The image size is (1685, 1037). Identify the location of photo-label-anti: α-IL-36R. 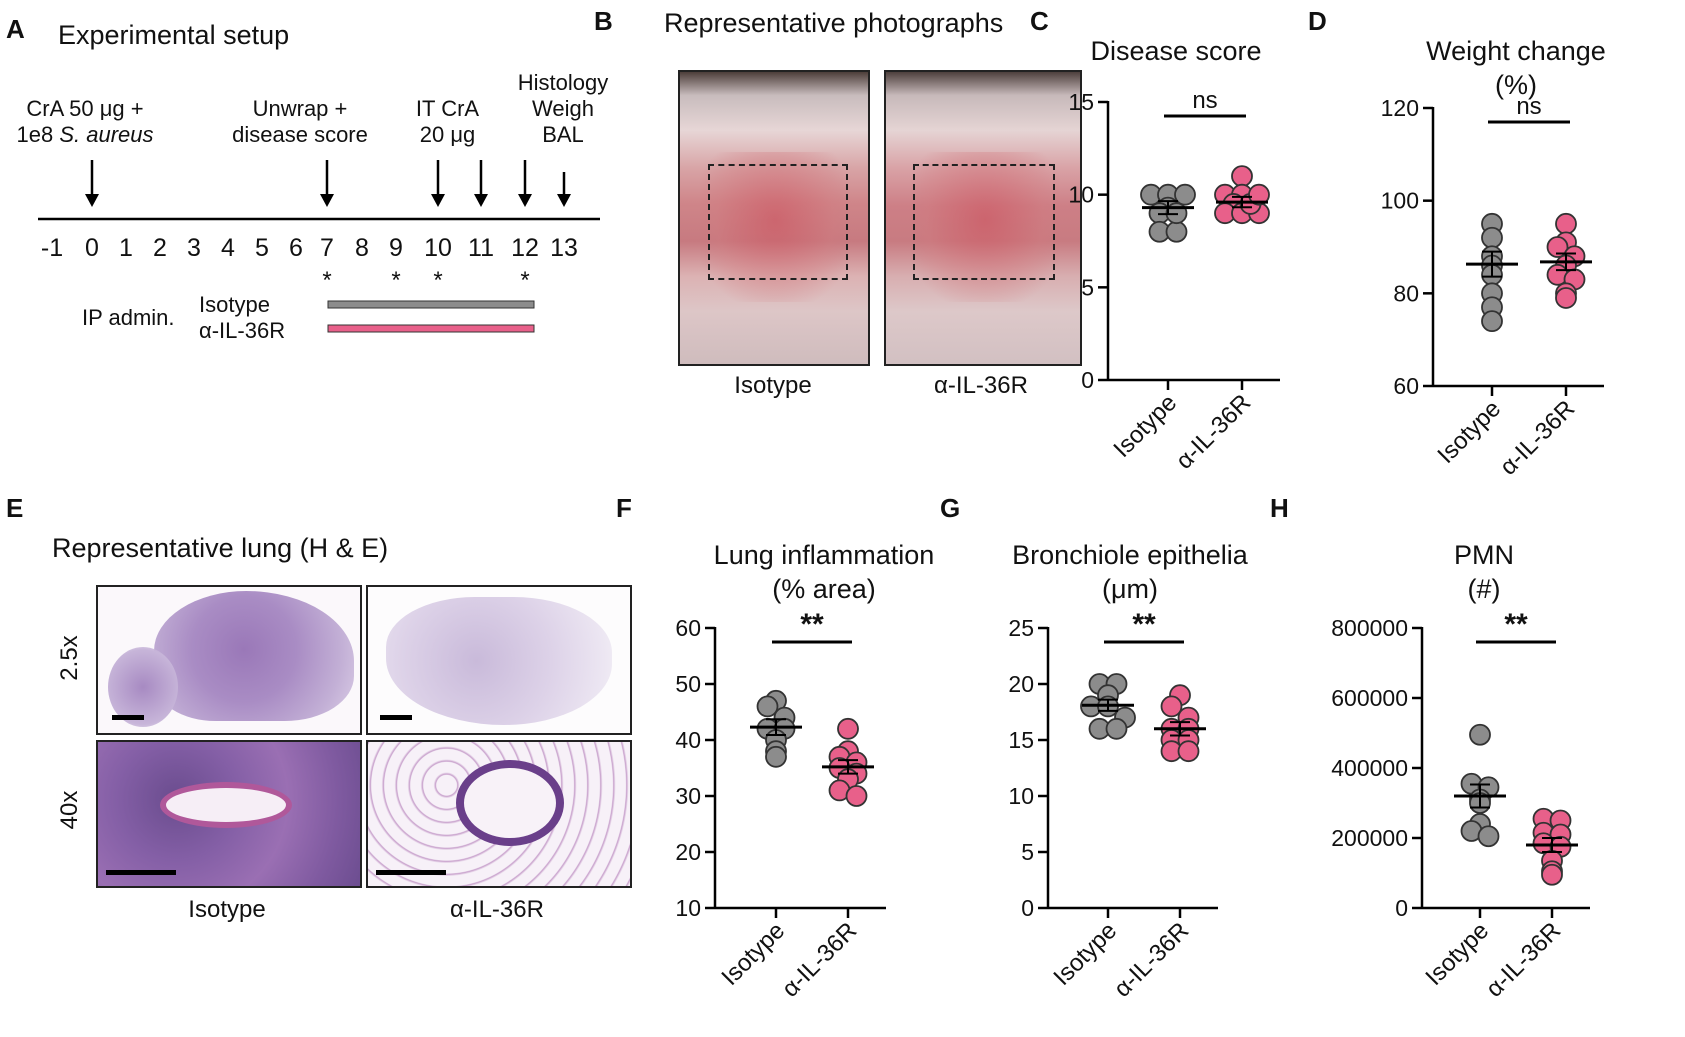
(981, 385).